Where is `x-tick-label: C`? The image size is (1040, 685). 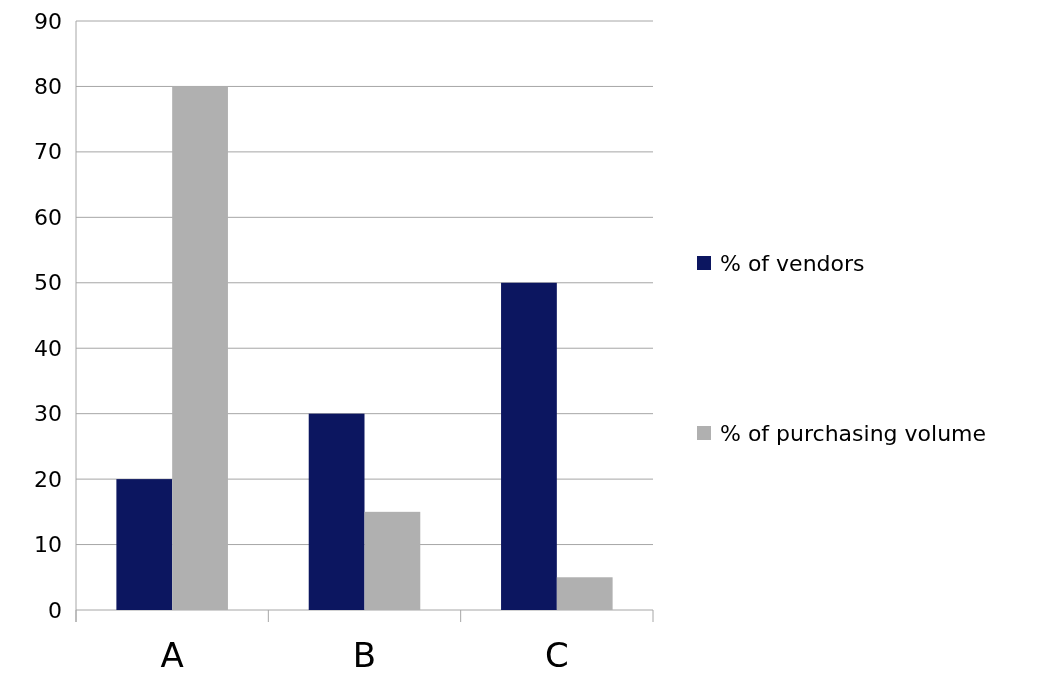
x-tick-label: C is located at coordinates (556, 655).